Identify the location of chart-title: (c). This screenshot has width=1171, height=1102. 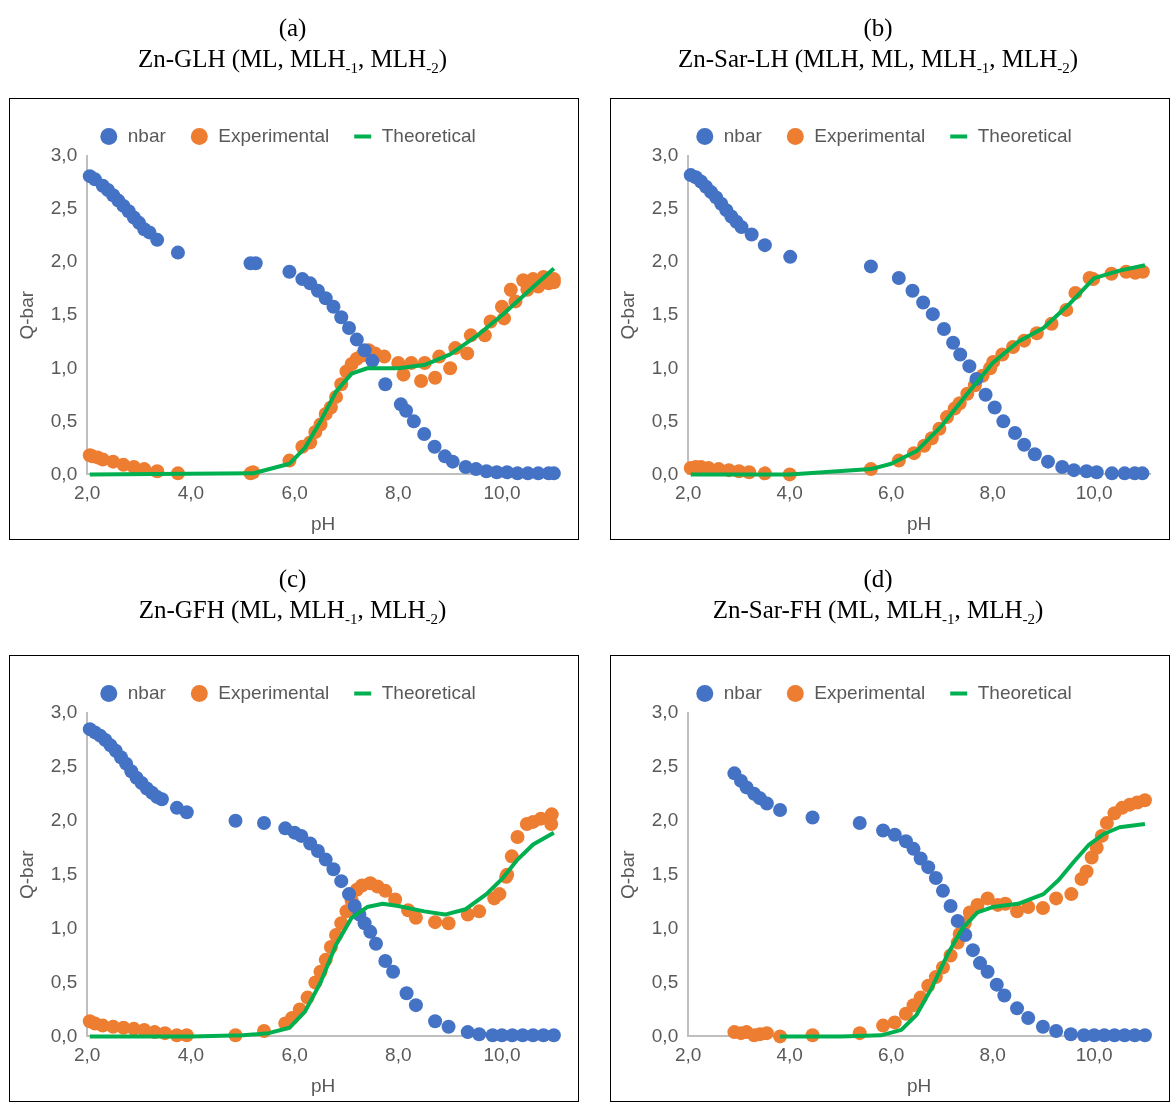
(292, 579).